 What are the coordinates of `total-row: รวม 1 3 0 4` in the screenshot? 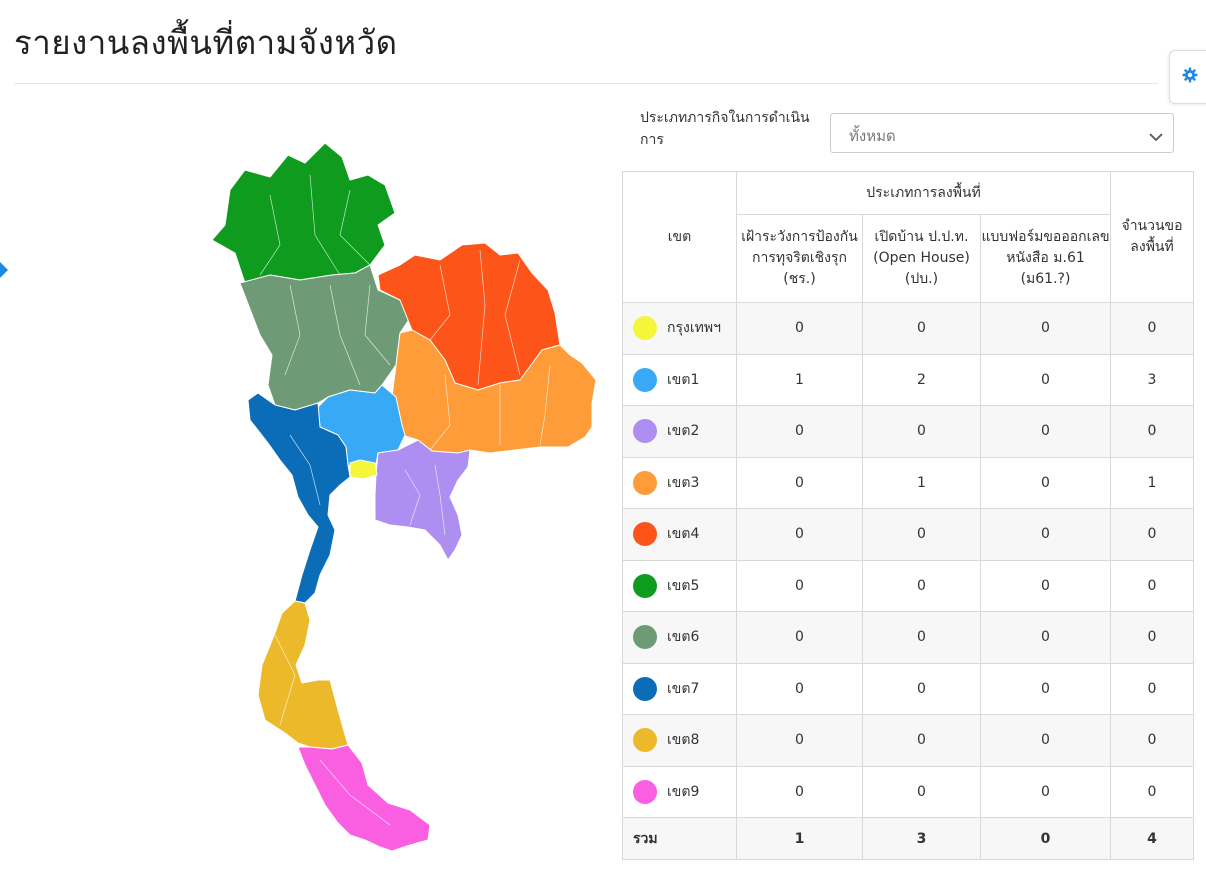 It's located at (908, 838).